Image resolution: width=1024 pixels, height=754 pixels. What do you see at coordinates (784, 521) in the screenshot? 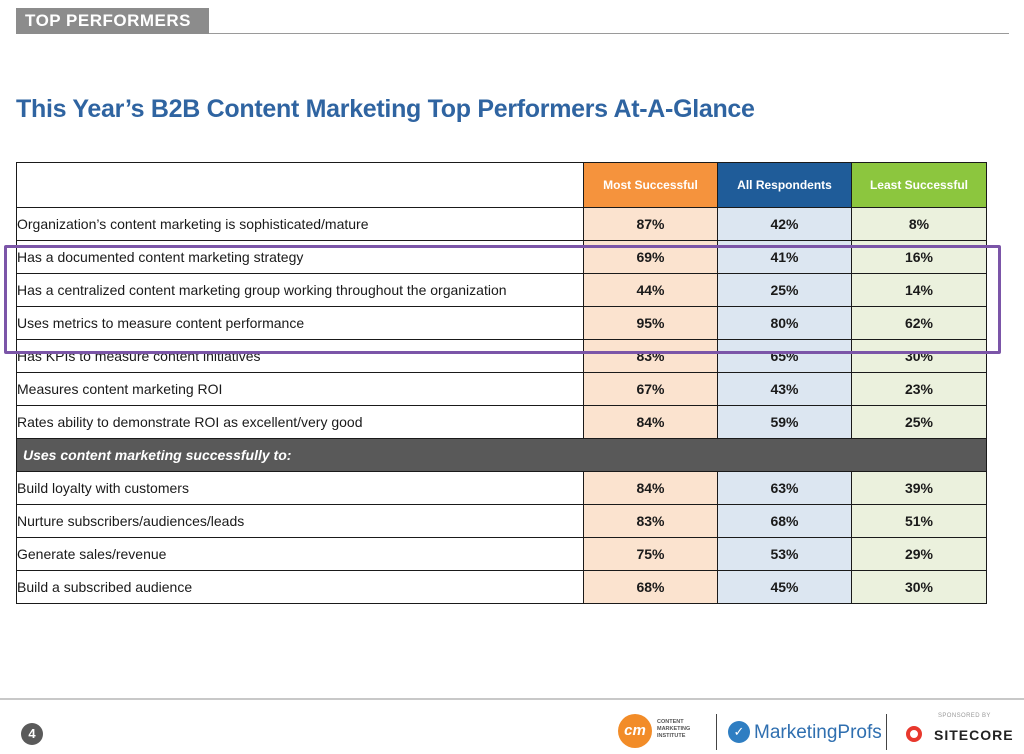
I see `value-all-respondents: 68%` at bounding box center [784, 521].